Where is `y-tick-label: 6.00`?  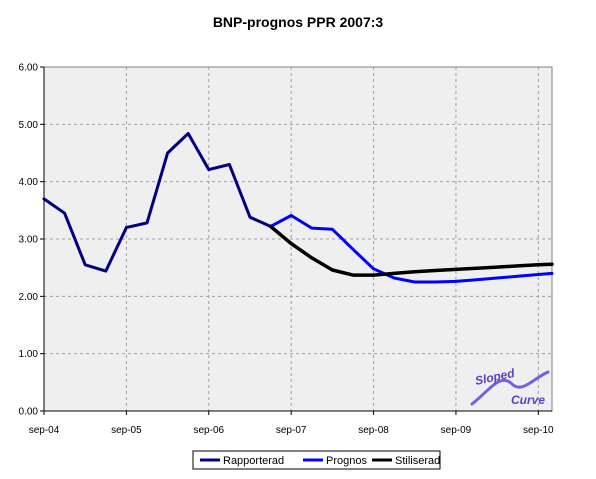 y-tick-label: 6.00 is located at coordinates (29, 68).